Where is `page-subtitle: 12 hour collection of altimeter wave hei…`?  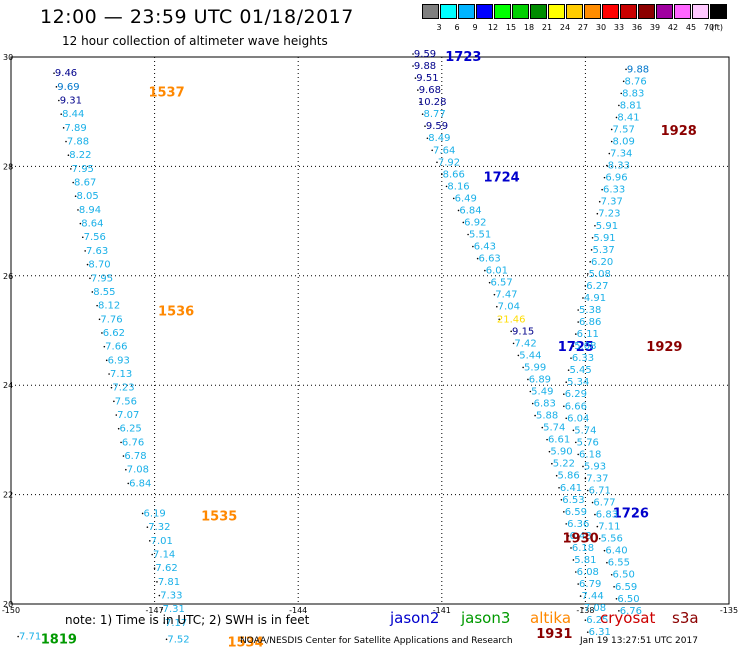 page-subtitle: 12 hour collection of altimeter wave hei… is located at coordinates (195, 41).